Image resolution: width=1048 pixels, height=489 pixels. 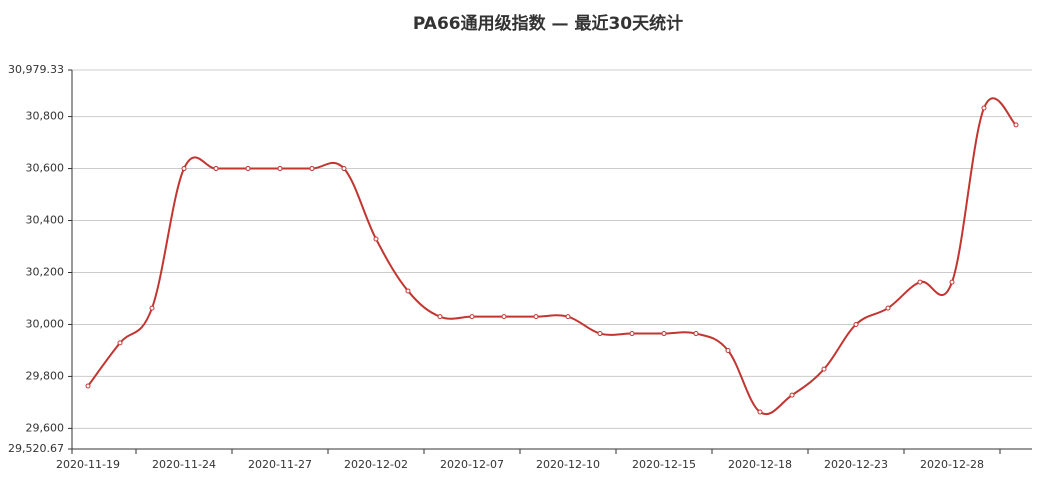 What do you see at coordinates (45, 323) in the screenshot?
I see `y-tick-label: 30,000` at bounding box center [45, 323].